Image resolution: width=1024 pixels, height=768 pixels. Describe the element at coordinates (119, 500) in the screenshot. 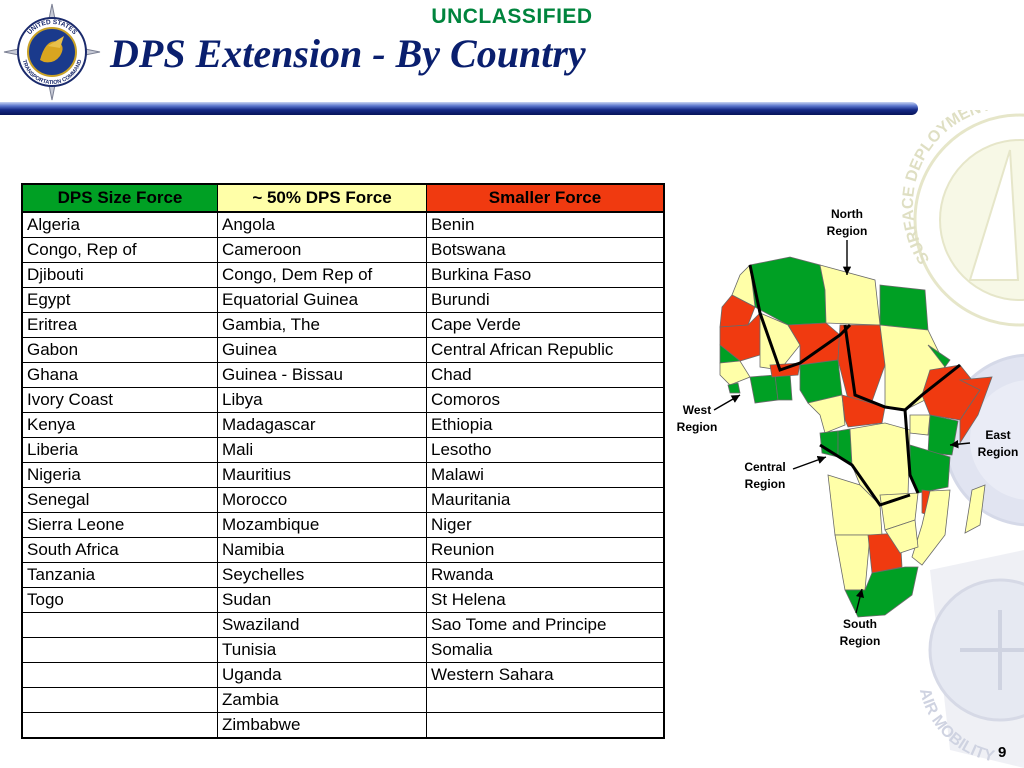

I see `cell-dps-size-force: Senegal` at that location.